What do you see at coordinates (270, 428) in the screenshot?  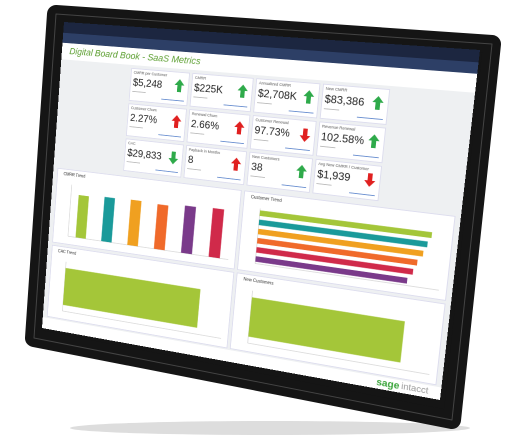 I see `shadow` at bounding box center [270, 428].